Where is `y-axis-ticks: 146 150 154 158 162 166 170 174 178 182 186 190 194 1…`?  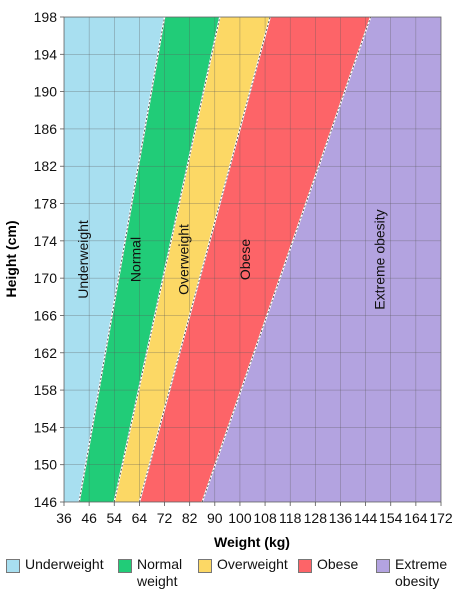 y-axis-ticks: 146 150 154 158 162 166 170 174 178 182 186 190 194 1… is located at coordinates (49, 259).